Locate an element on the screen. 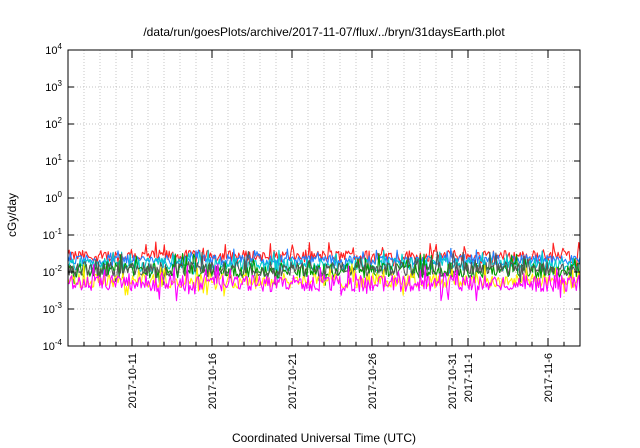 The height and width of the screenshot is (448, 640). y-tick-label: 10⁰ is located at coordinates (53, 197).